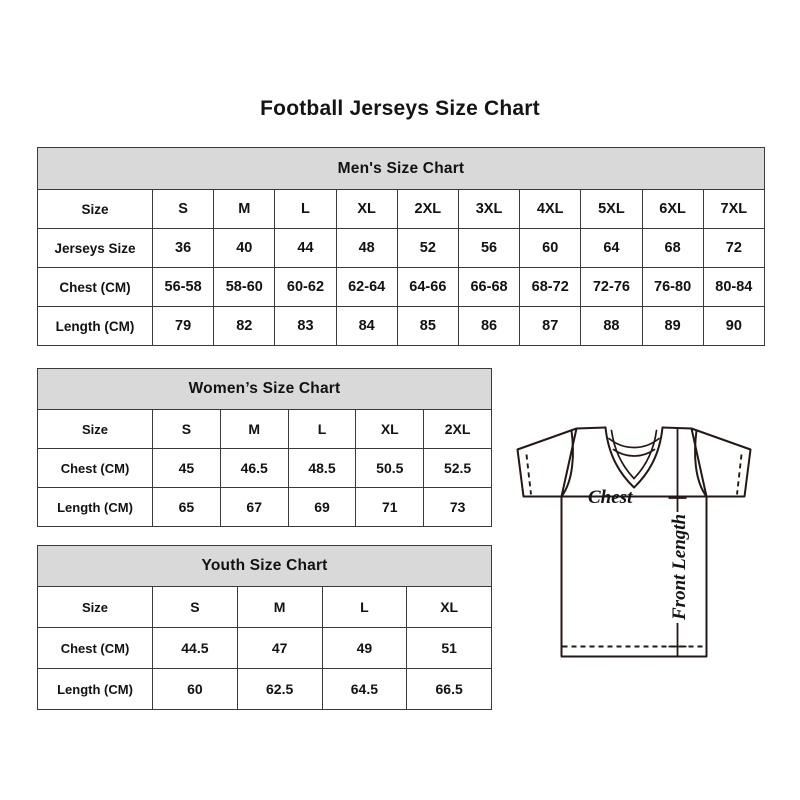  Describe the element at coordinates (390, 507) in the screenshot. I see `cell: 71` at that location.